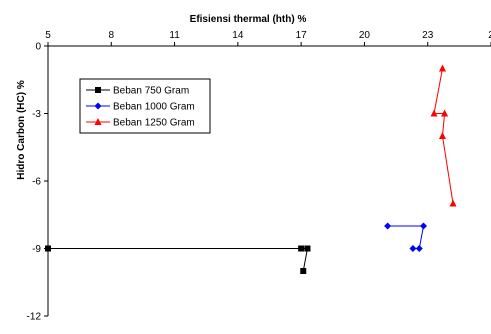 The width and height of the screenshot is (491, 334). Describe the element at coordinates (302, 35) in the screenshot. I see `x-tick-label: 17` at that location.